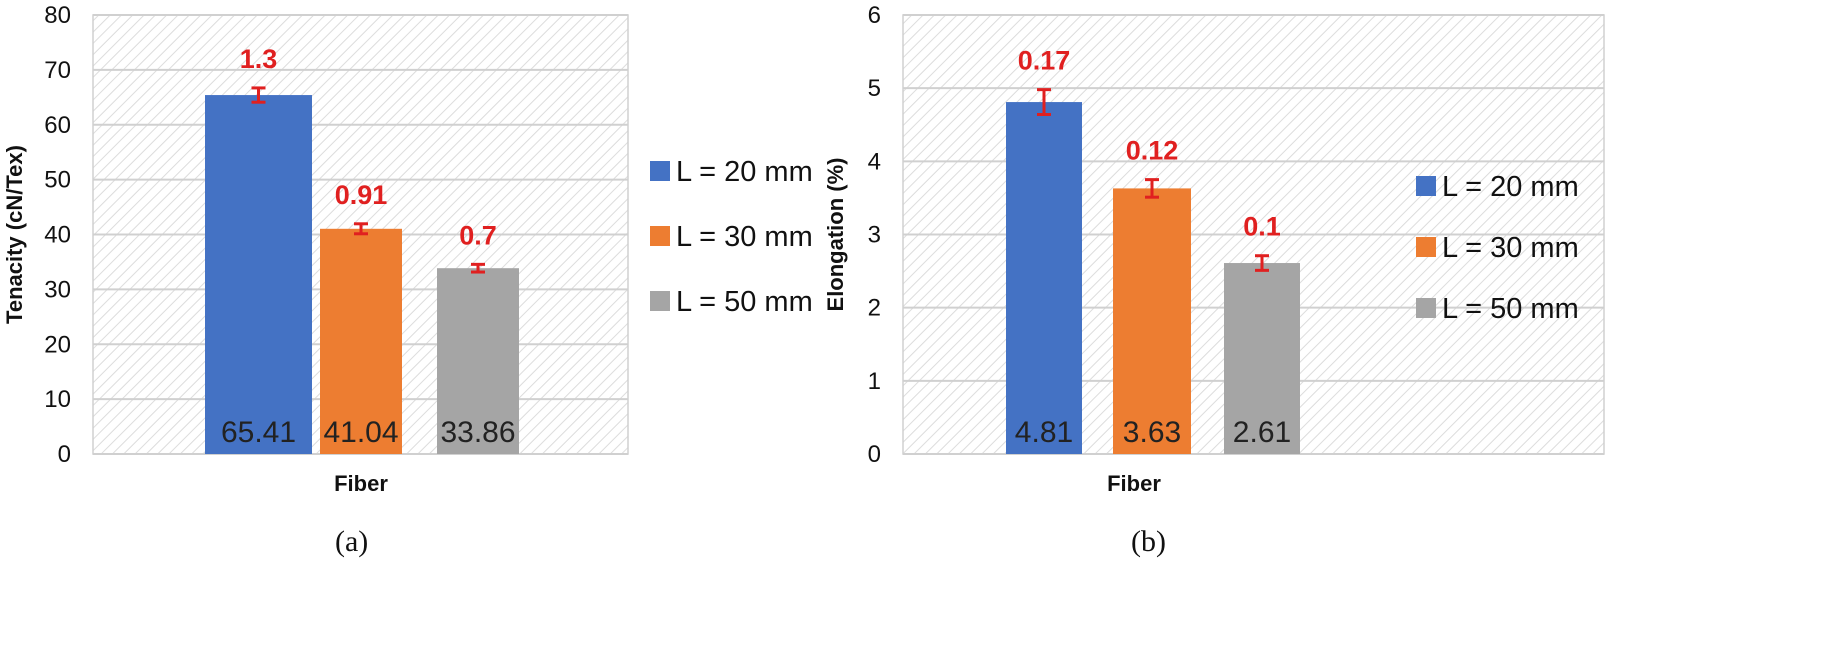 The height and width of the screenshot is (655, 1838). What do you see at coordinates (57, 70) in the screenshot?
I see `y-tick-label-a-70: 70` at bounding box center [57, 70].